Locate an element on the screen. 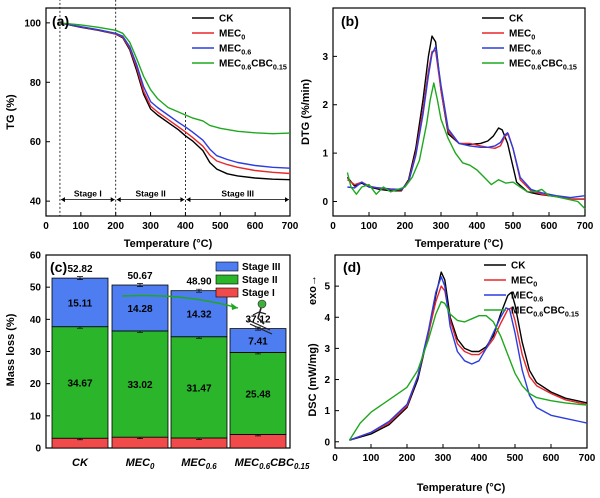 The width and height of the screenshot is (600, 498). stage3-value-label: 14.32 is located at coordinates (198, 315).